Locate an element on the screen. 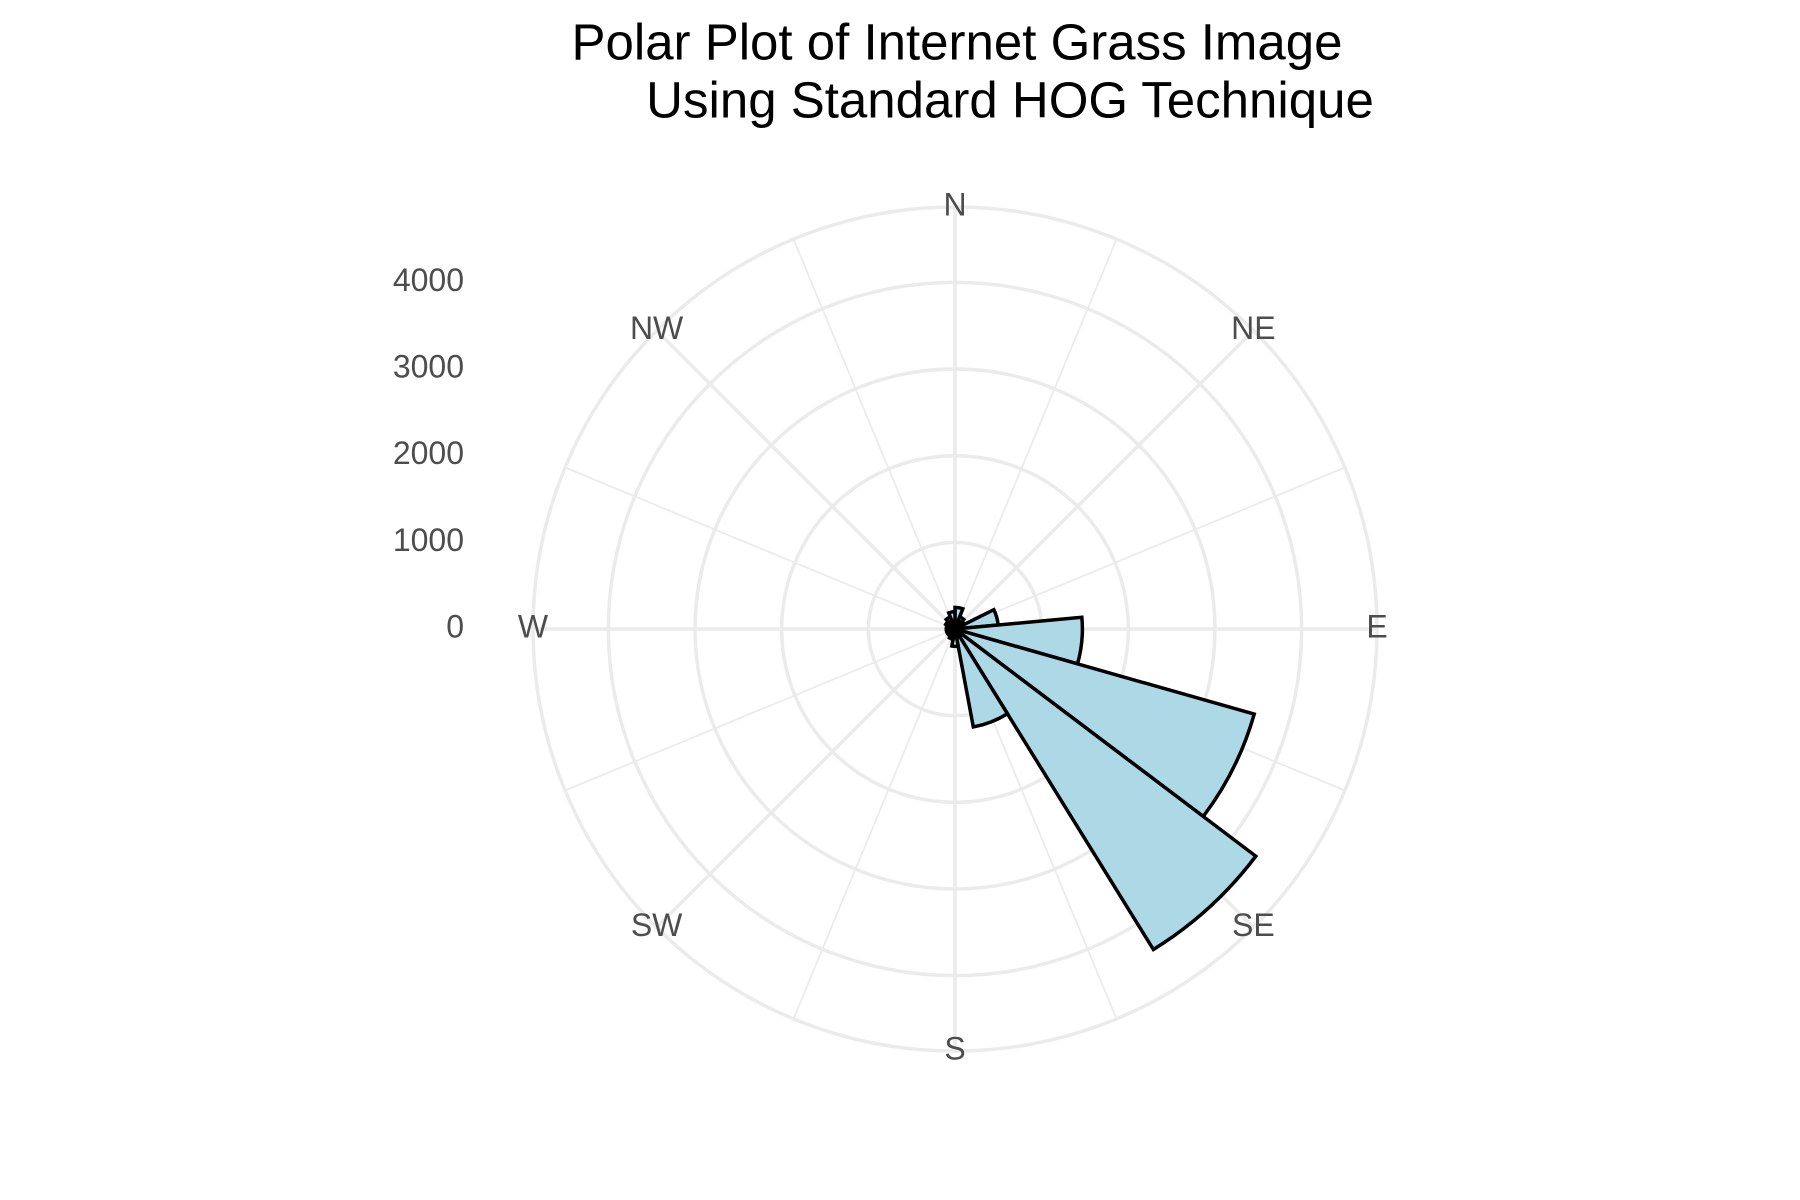 This screenshot has width=1800, height=1200. y-tick-label: 4000 is located at coordinates (428, 280).